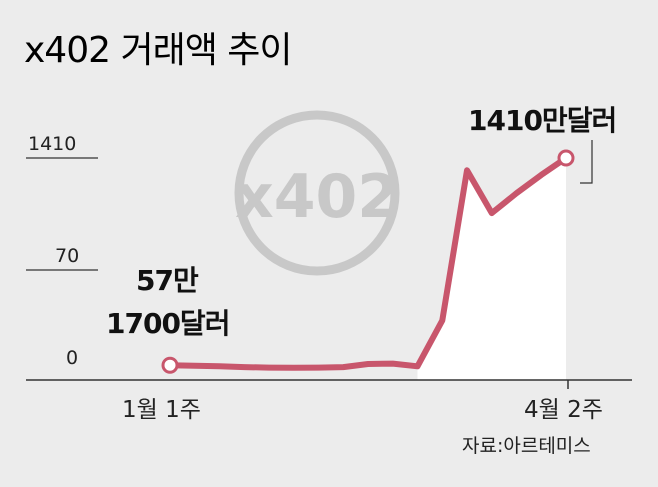 This screenshot has height=487, width=658. I want to click on x-tick-label: 1월 1주, so click(161, 410).